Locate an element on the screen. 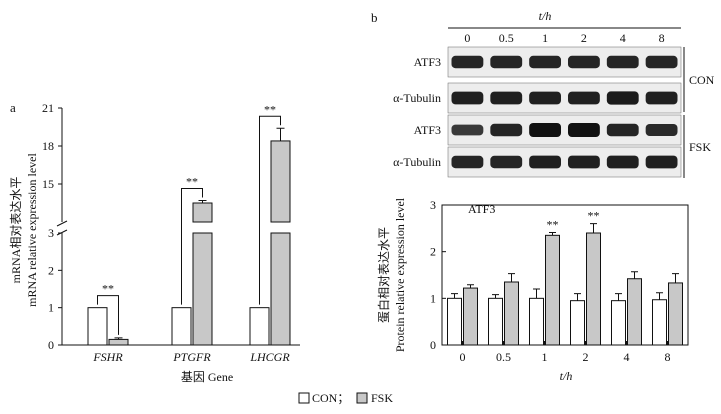 Image resolution: width=721 pixels, height=414 pixels. chart-b-ytick-label: 0 is located at coordinates (433, 345).